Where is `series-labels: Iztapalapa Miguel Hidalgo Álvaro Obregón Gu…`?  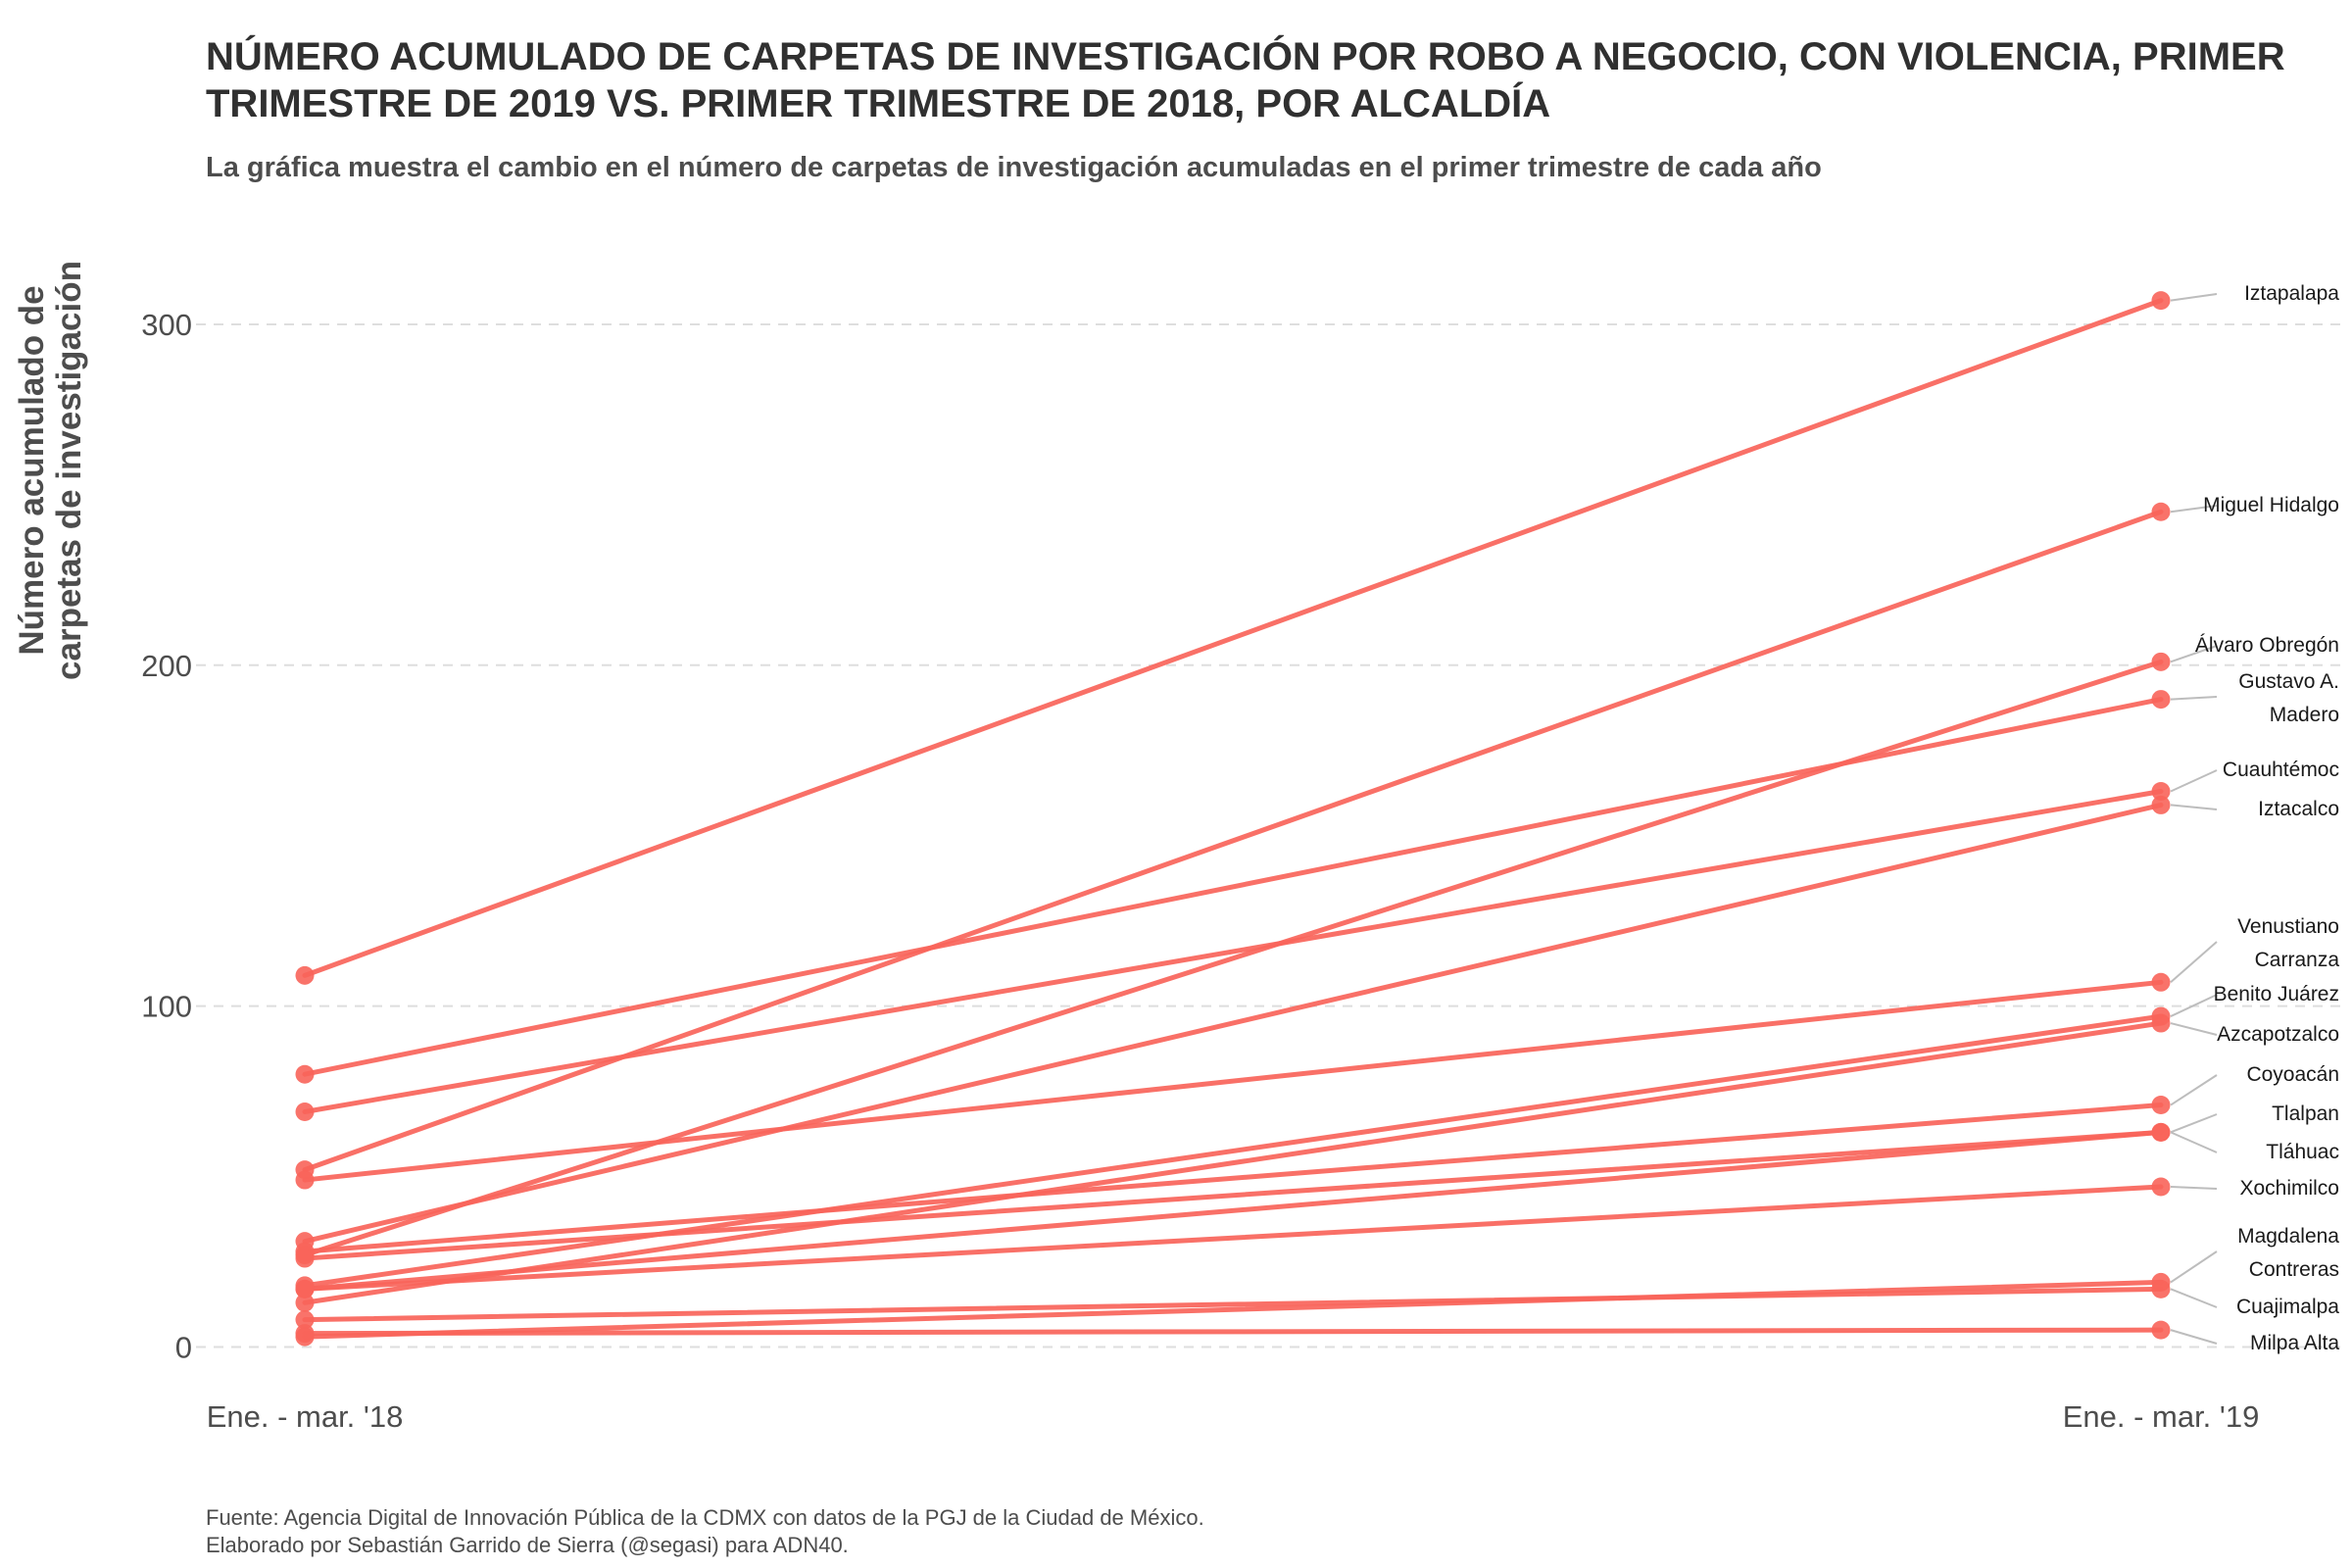 series-labels: Iztapalapa Miguel Hidalgo Álvaro Obregón Gu… is located at coordinates (2255, 818).